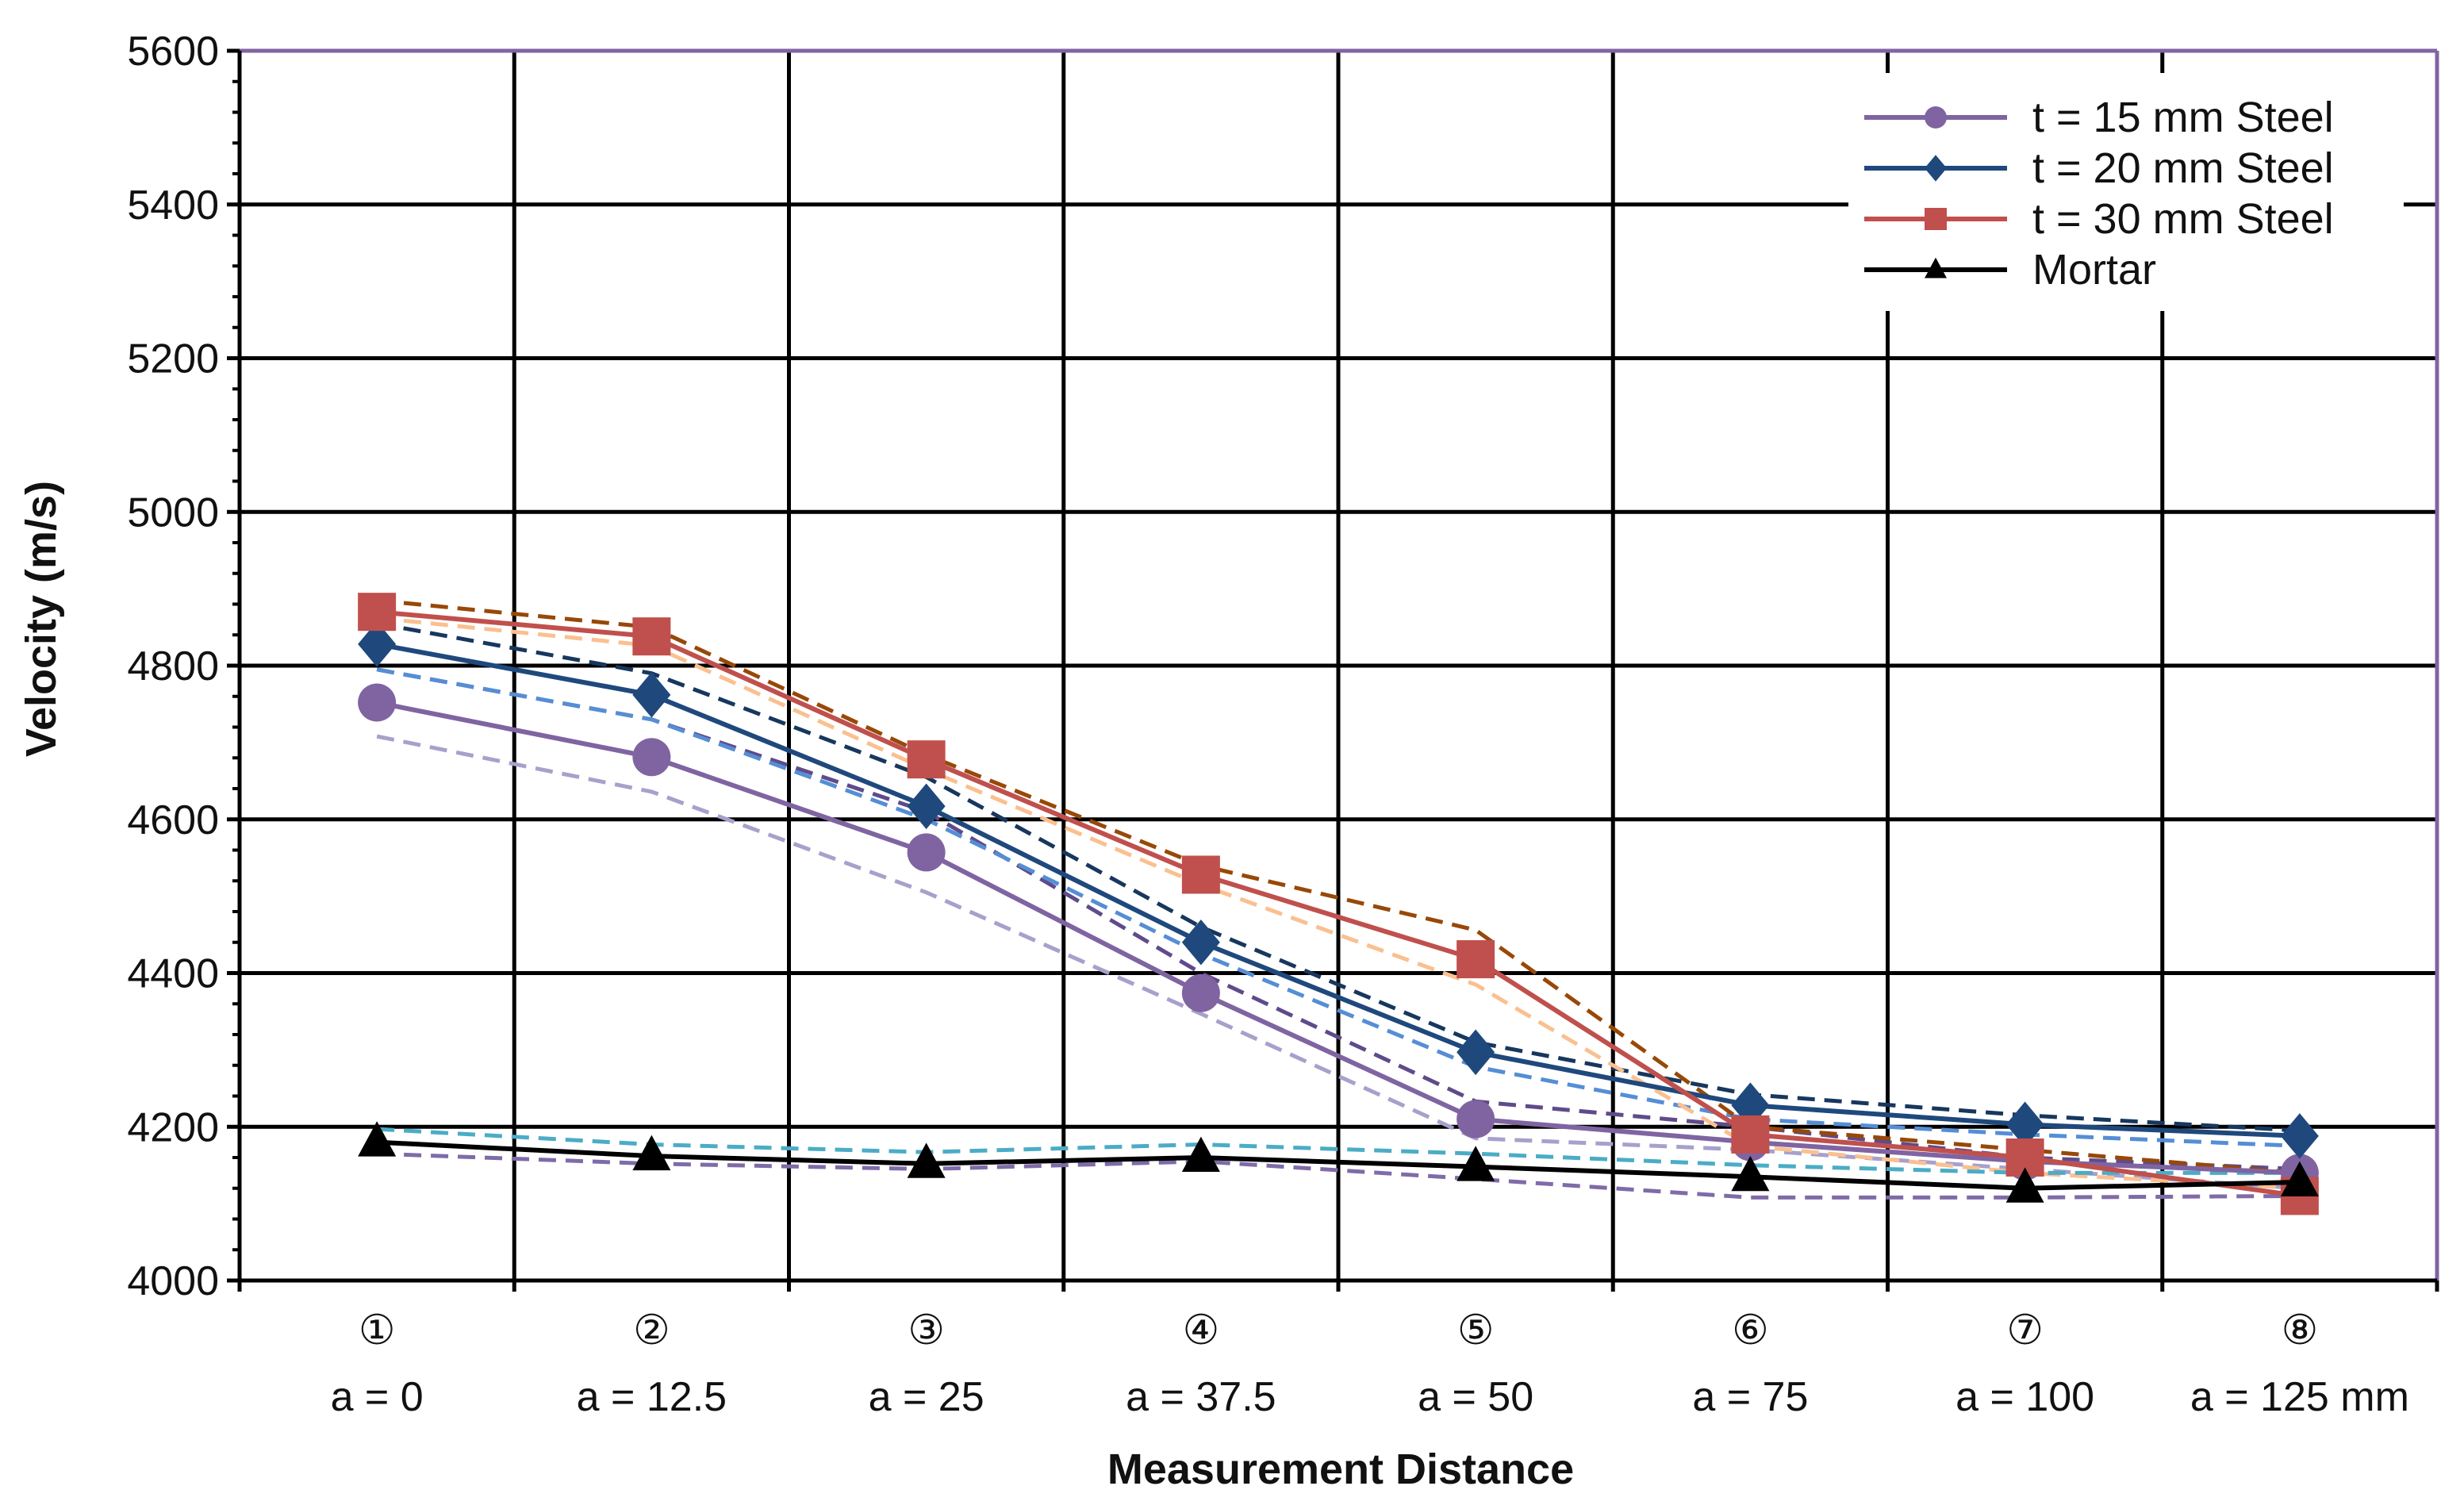  Describe the element at coordinates (2025, 1330) in the screenshot. I see `x-tick-number: ⑦` at that location.